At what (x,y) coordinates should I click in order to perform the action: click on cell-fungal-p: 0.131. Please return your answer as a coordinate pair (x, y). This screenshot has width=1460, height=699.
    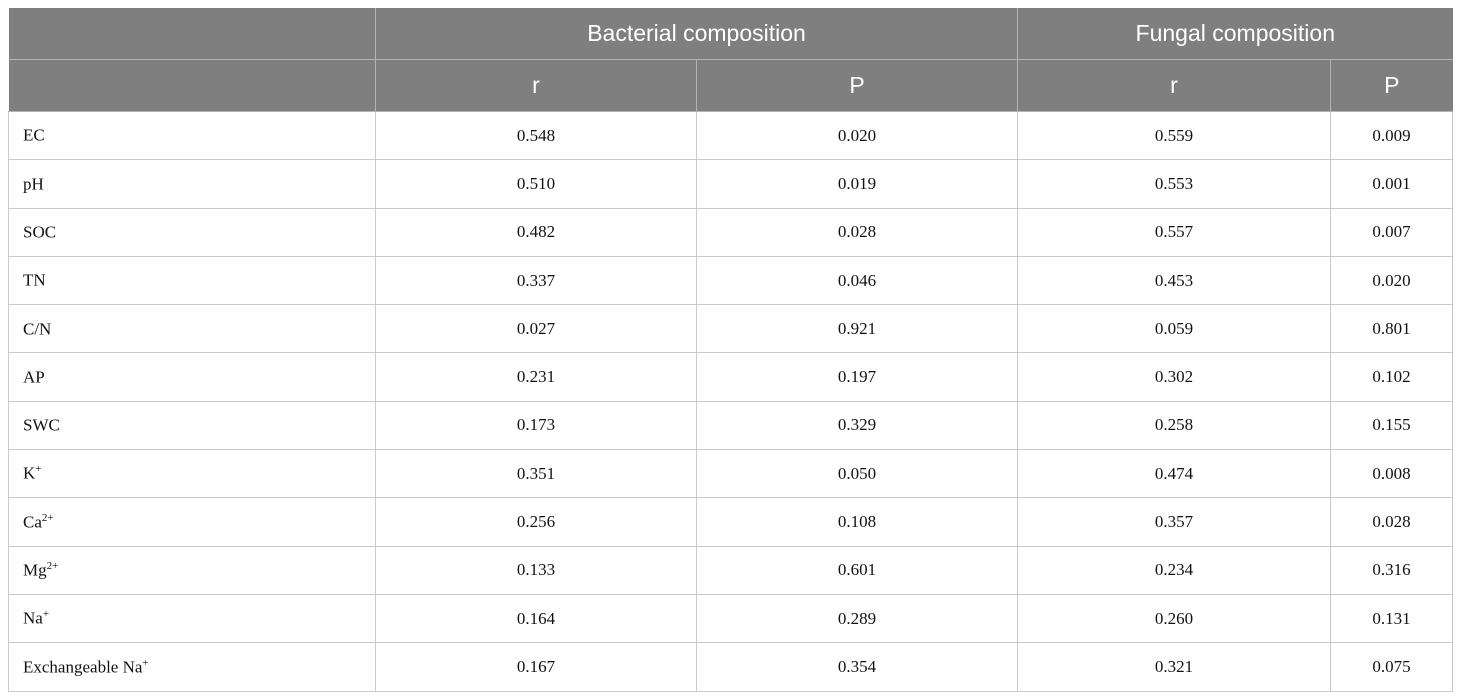
    Looking at the image, I should click on (1392, 619).